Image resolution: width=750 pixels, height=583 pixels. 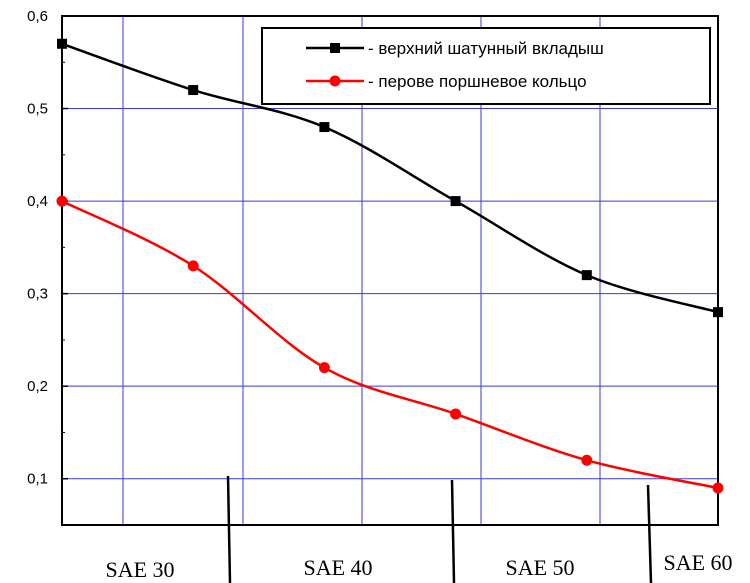 I want to click on legend-box, so click(x=486, y=66).